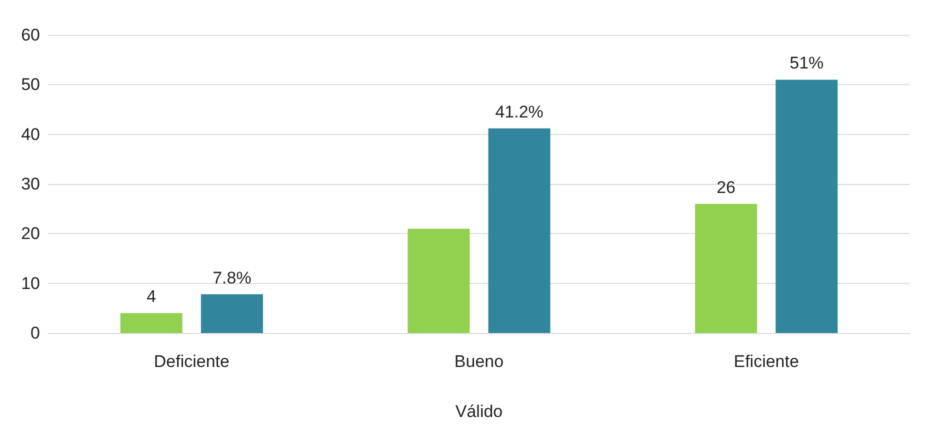  What do you see at coordinates (192, 361) in the screenshot?
I see `x-tick-label: Deficiente` at bounding box center [192, 361].